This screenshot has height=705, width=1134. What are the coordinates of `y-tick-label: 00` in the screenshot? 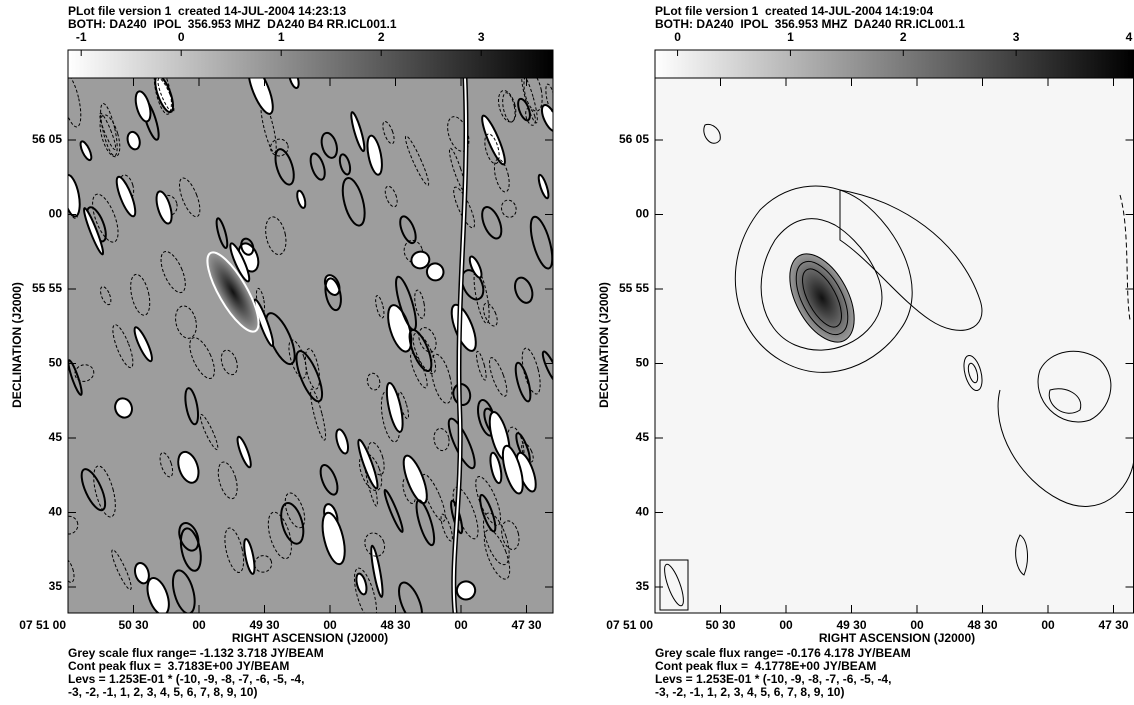 It's located at (56, 214).